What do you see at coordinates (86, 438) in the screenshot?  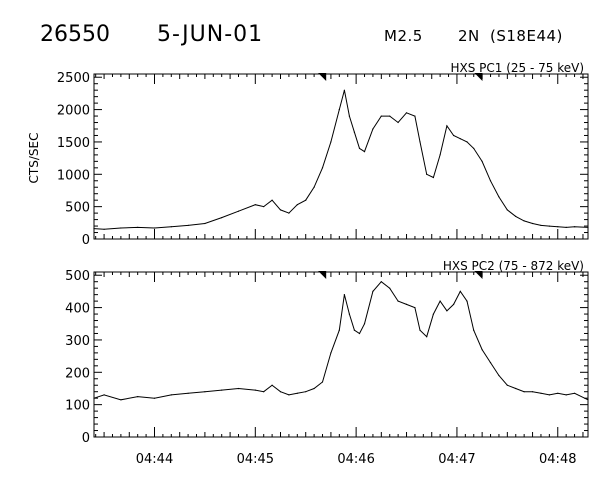 I see `y-tick-label: 0` at bounding box center [86, 438].